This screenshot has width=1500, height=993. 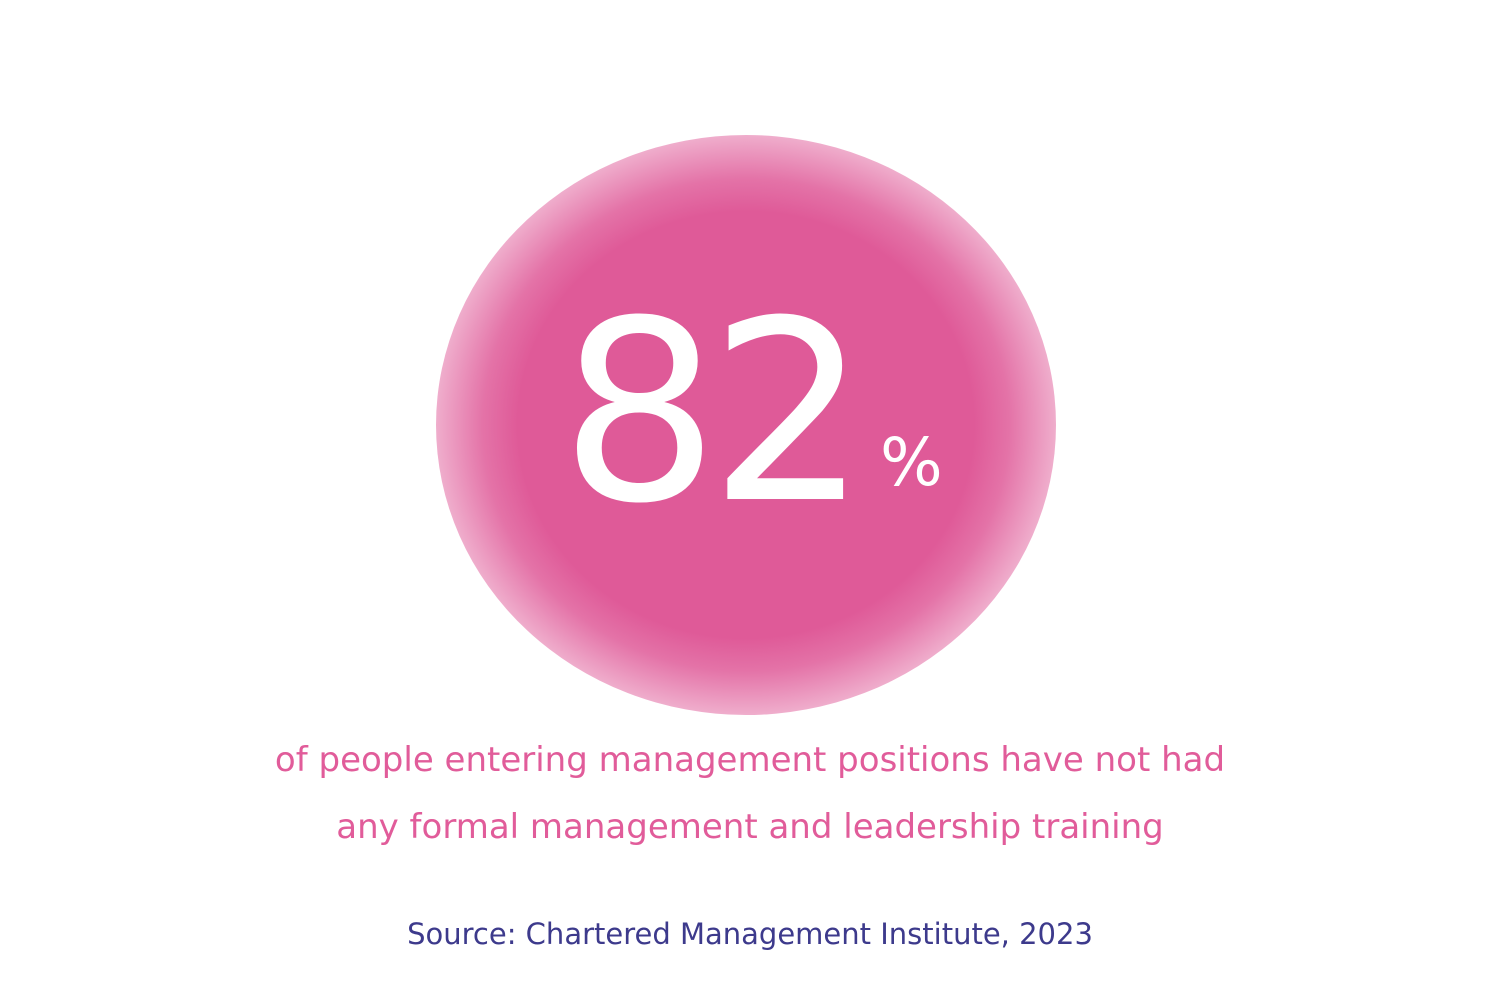 I want to click on stat-value: 82, so click(x=714, y=412).